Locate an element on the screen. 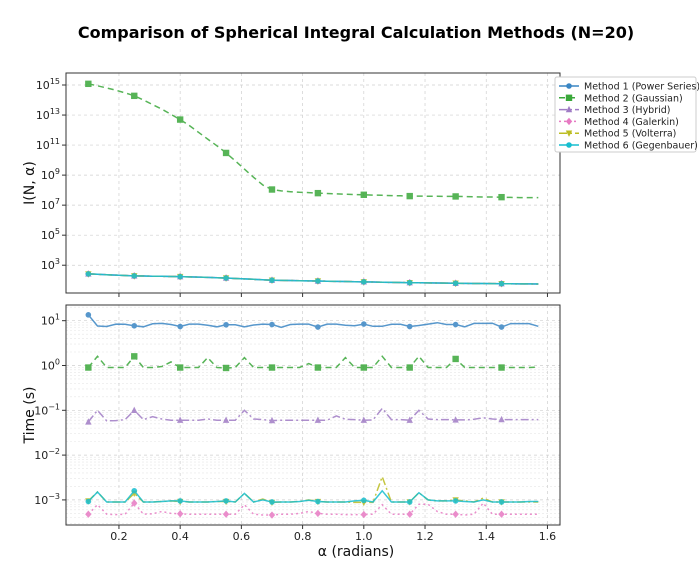 This screenshot has height=570, width=699. legend-box is located at coordinates (625, 114).